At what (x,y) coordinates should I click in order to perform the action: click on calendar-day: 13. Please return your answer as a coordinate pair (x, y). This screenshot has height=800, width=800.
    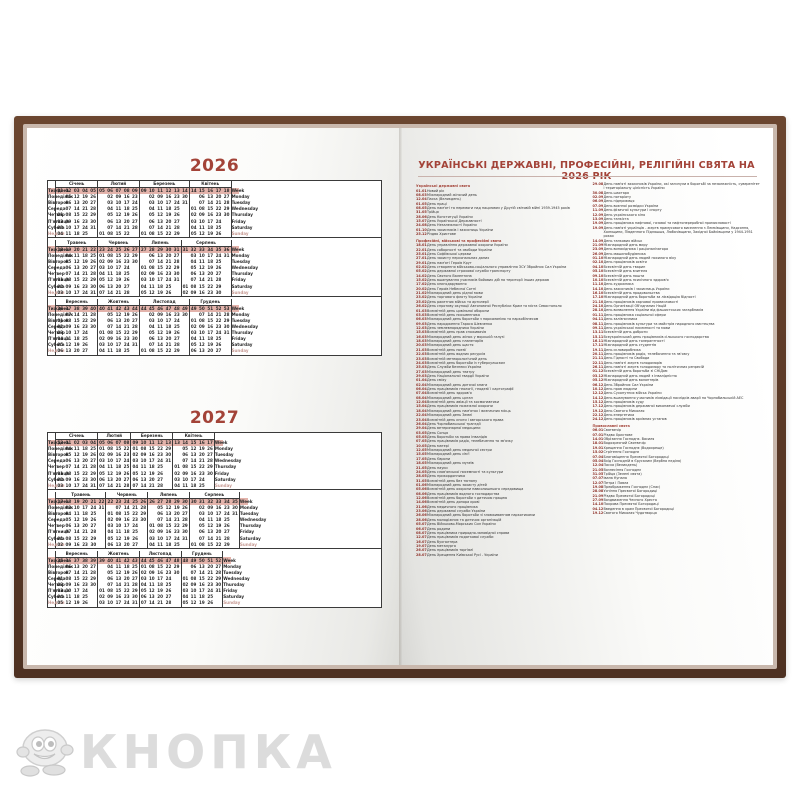
    Looking at the image, I should click on (118, 320).